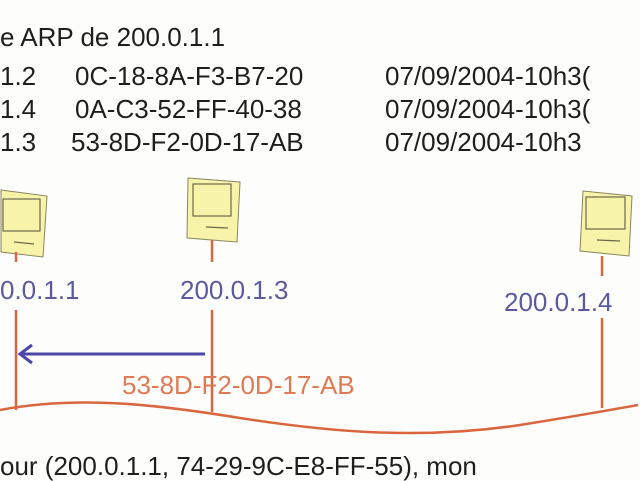 The width and height of the screenshot is (640, 481). I want to click on host-ip-label: 200.0.1.3, so click(234, 290).